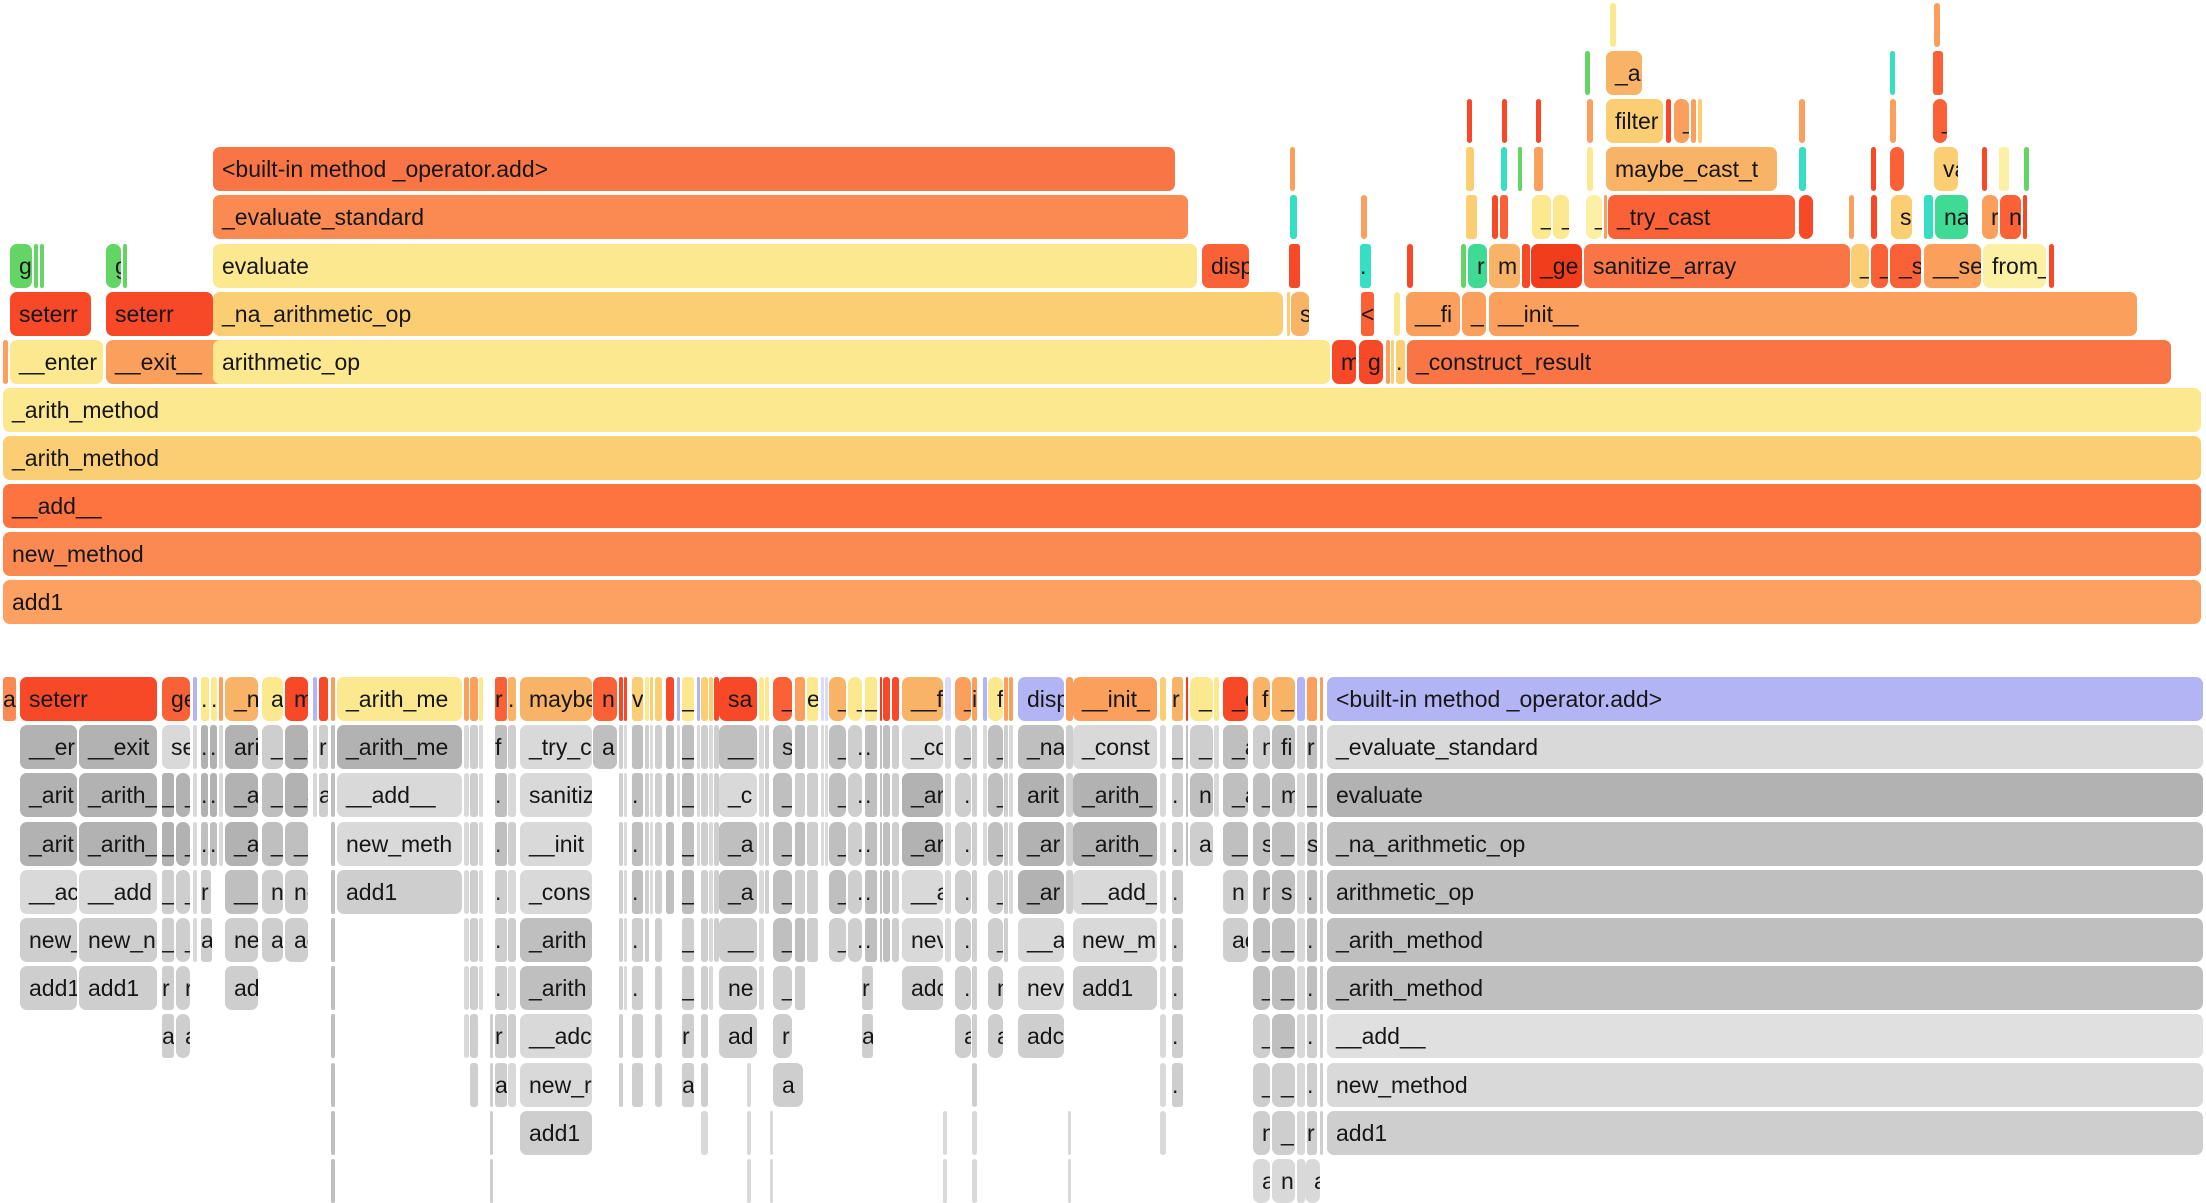 Image resolution: width=2206 pixels, height=1203 pixels. What do you see at coordinates (118, 891) in the screenshot?
I see `frame: __add` at bounding box center [118, 891].